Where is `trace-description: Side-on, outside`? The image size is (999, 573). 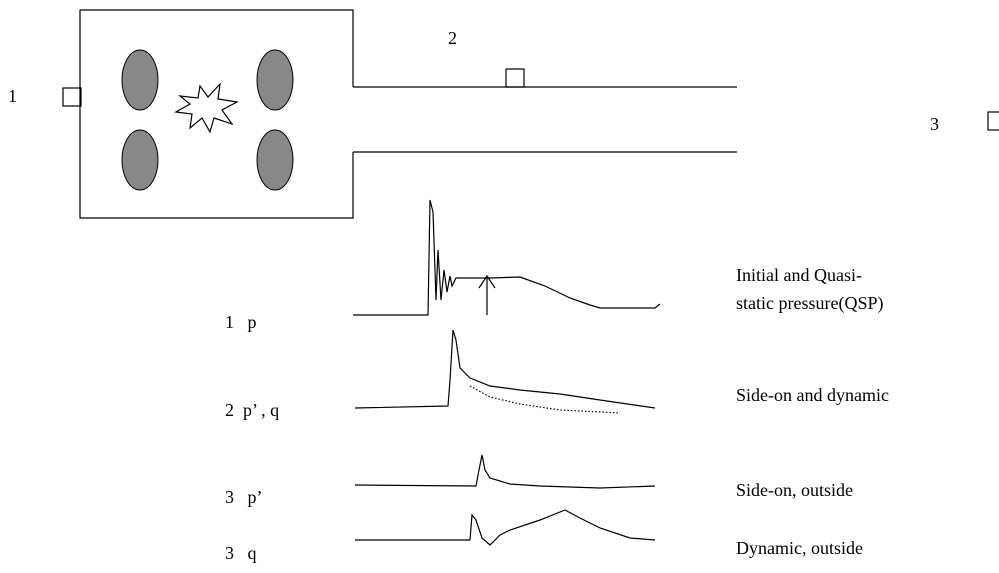 trace-description: Side-on, outside is located at coordinates (794, 490).